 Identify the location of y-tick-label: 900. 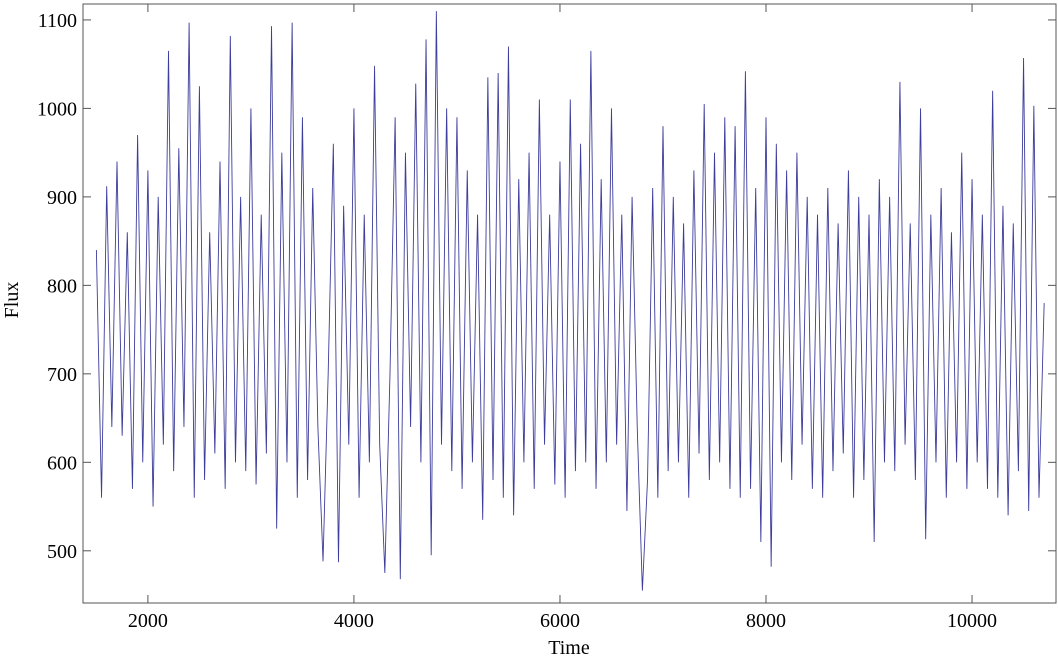
(62, 198).